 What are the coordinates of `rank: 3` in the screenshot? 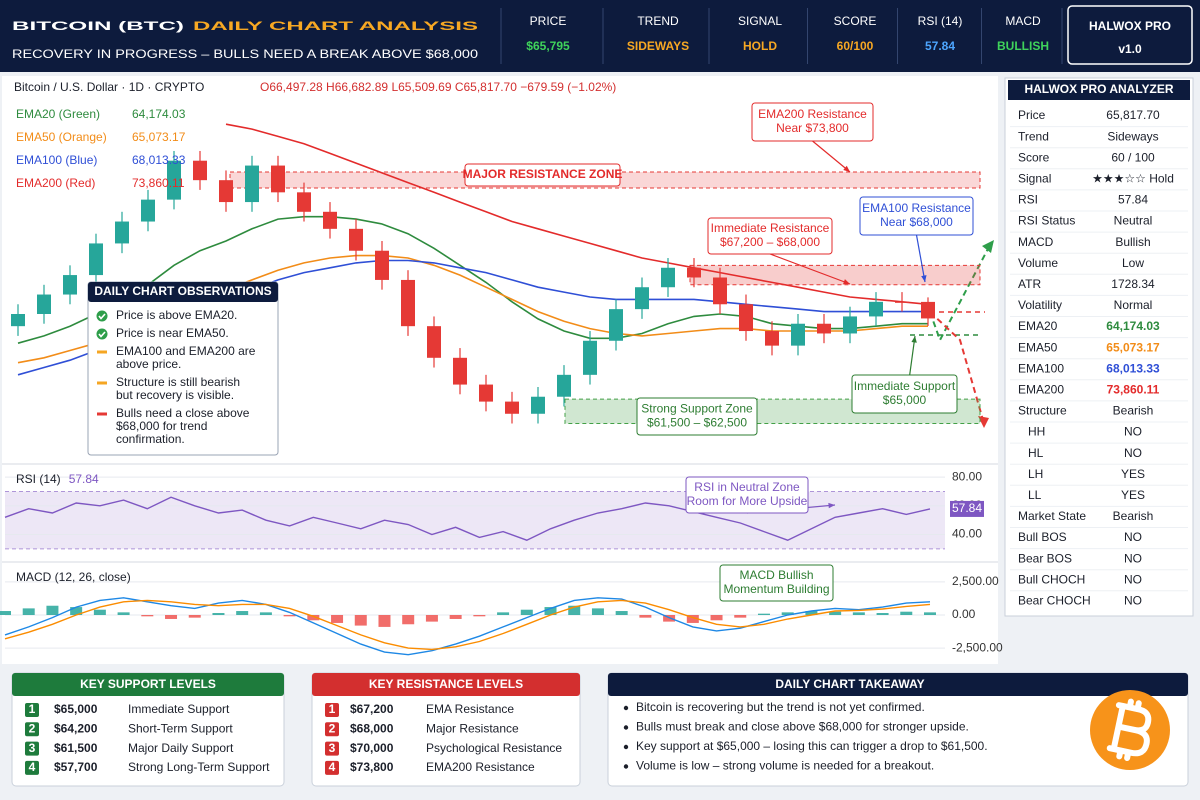 It's located at (32, 748).